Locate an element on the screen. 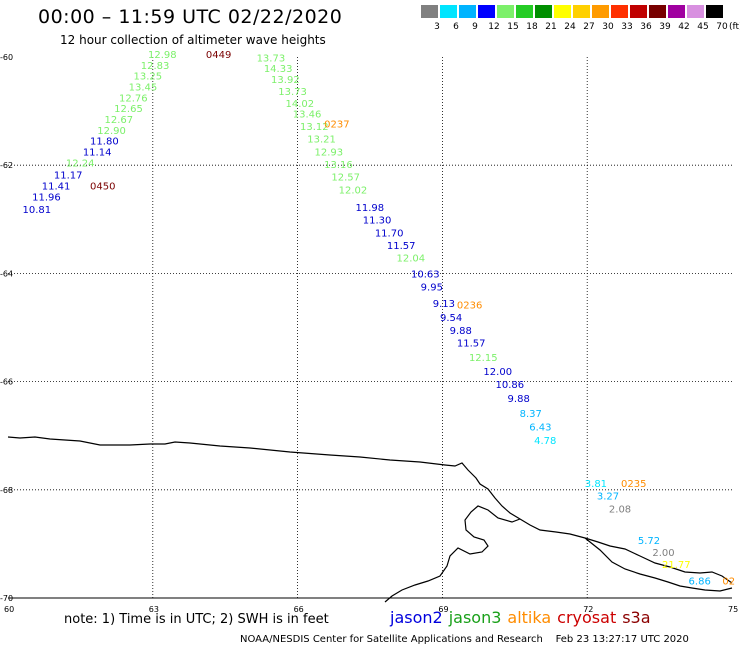 The height and width of the screenshot is (650, 740). wave-height-value: 11.14 is located at coordinates (97, 152).